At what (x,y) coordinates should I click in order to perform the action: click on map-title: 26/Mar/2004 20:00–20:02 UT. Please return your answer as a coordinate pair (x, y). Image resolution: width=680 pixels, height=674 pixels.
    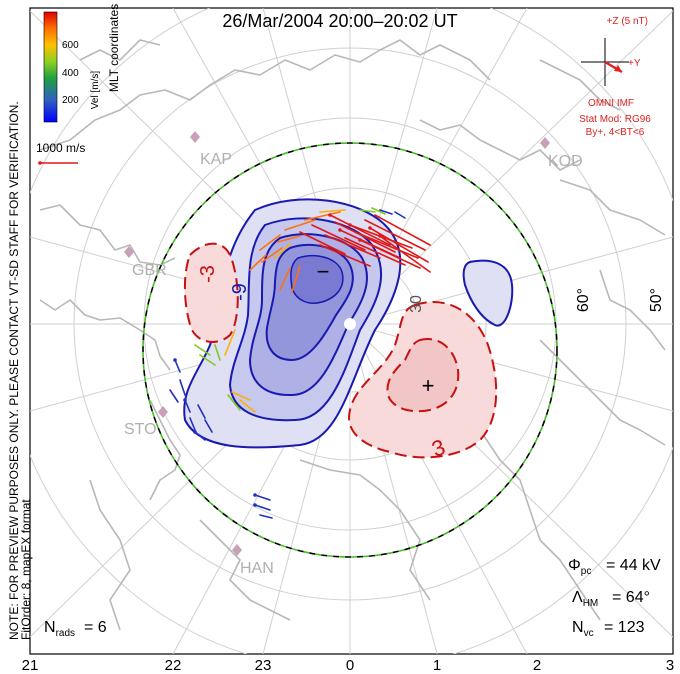
    Looking at the image, I should click on (339, 21).